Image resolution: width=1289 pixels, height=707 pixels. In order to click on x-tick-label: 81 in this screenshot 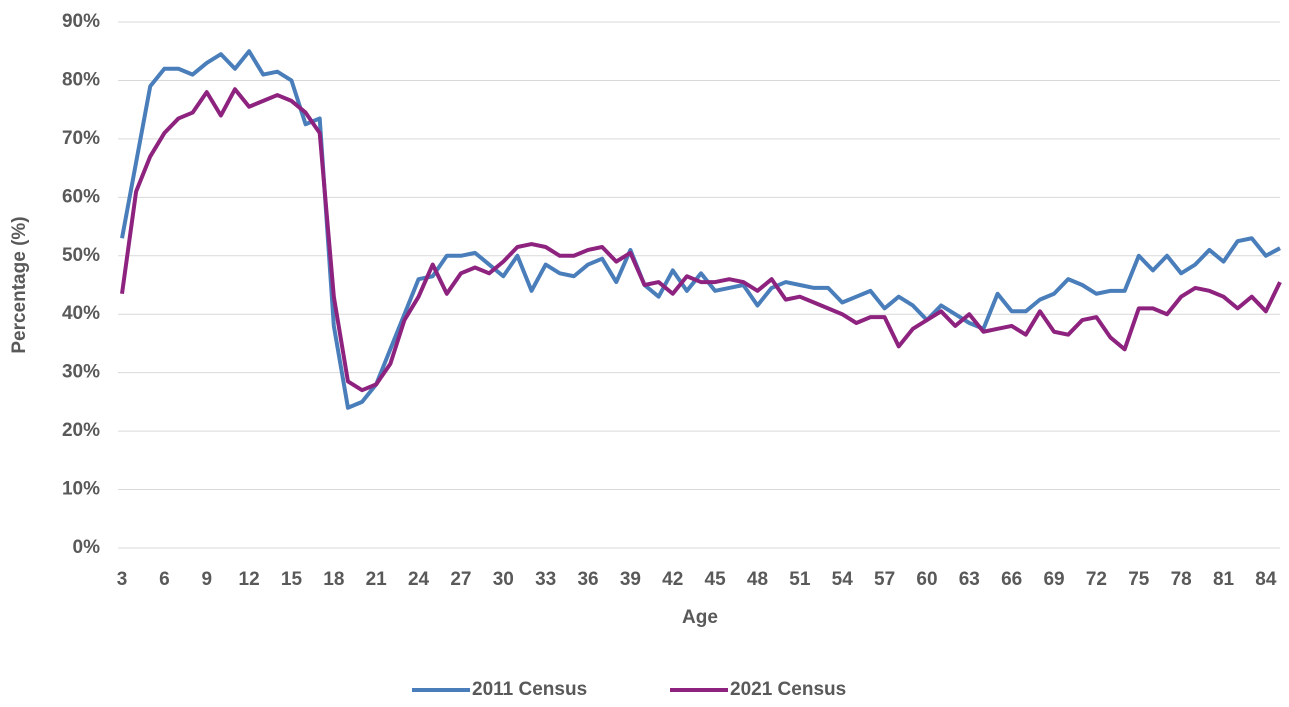, I will do `click(1224, 579)`.